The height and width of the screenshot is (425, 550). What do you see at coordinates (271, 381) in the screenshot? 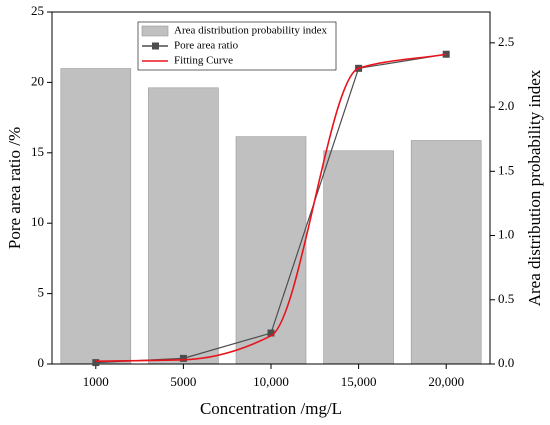
I see `x-tick-label: 10,000` at bounding box center [271, 381].